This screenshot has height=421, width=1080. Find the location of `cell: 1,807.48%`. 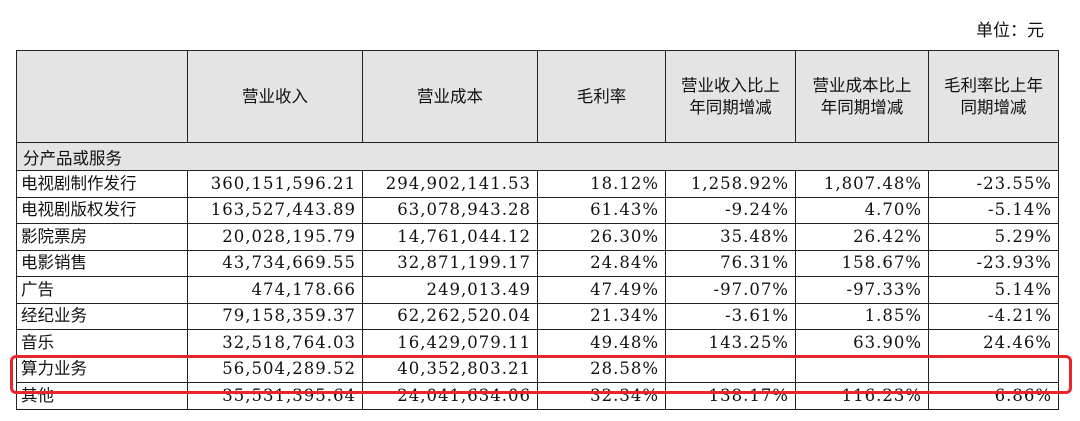

cell: 1,807.48% is located at coordinates (862, 184).